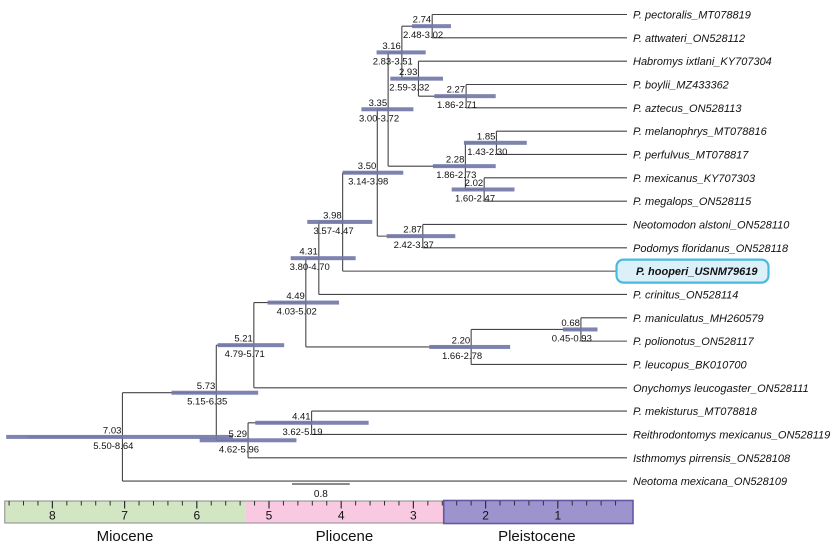 The width and height of the screenshot is (831, 548). What do you see at coordinates (731, 435) in the screenshot?
I see `taxon-label: Reithrodontomys mexicanus_ON528119` at bounding box center [731, 435].